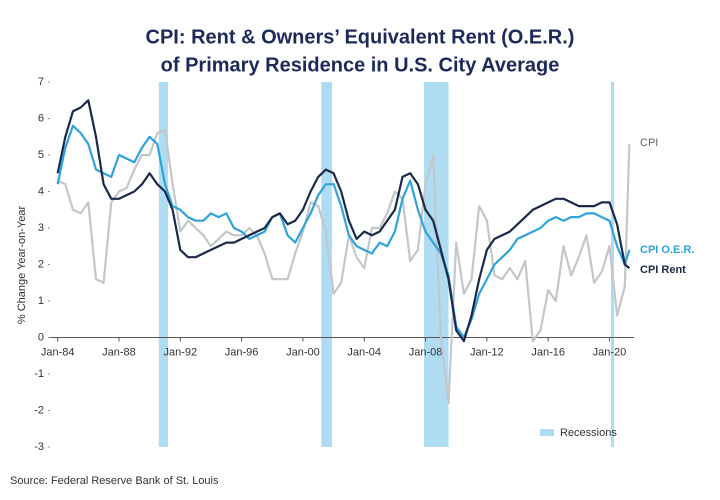  I want to click on y-tick-label: 6, so click(41, 118).